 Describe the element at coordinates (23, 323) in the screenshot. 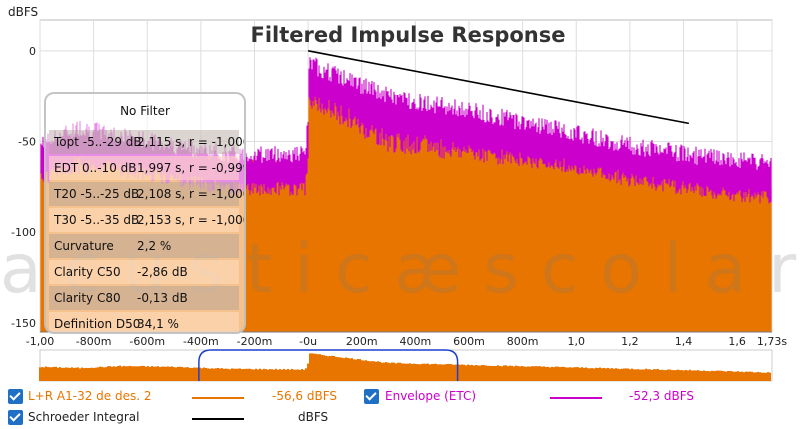

I see `y-tick-label: -150` at that location.